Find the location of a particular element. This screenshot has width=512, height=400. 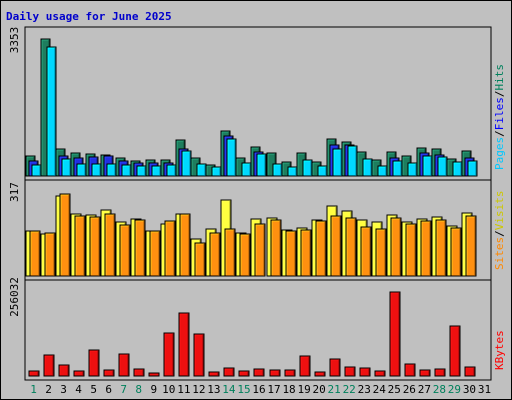

day-label-5: 5 is located at coordinates (93, 389).